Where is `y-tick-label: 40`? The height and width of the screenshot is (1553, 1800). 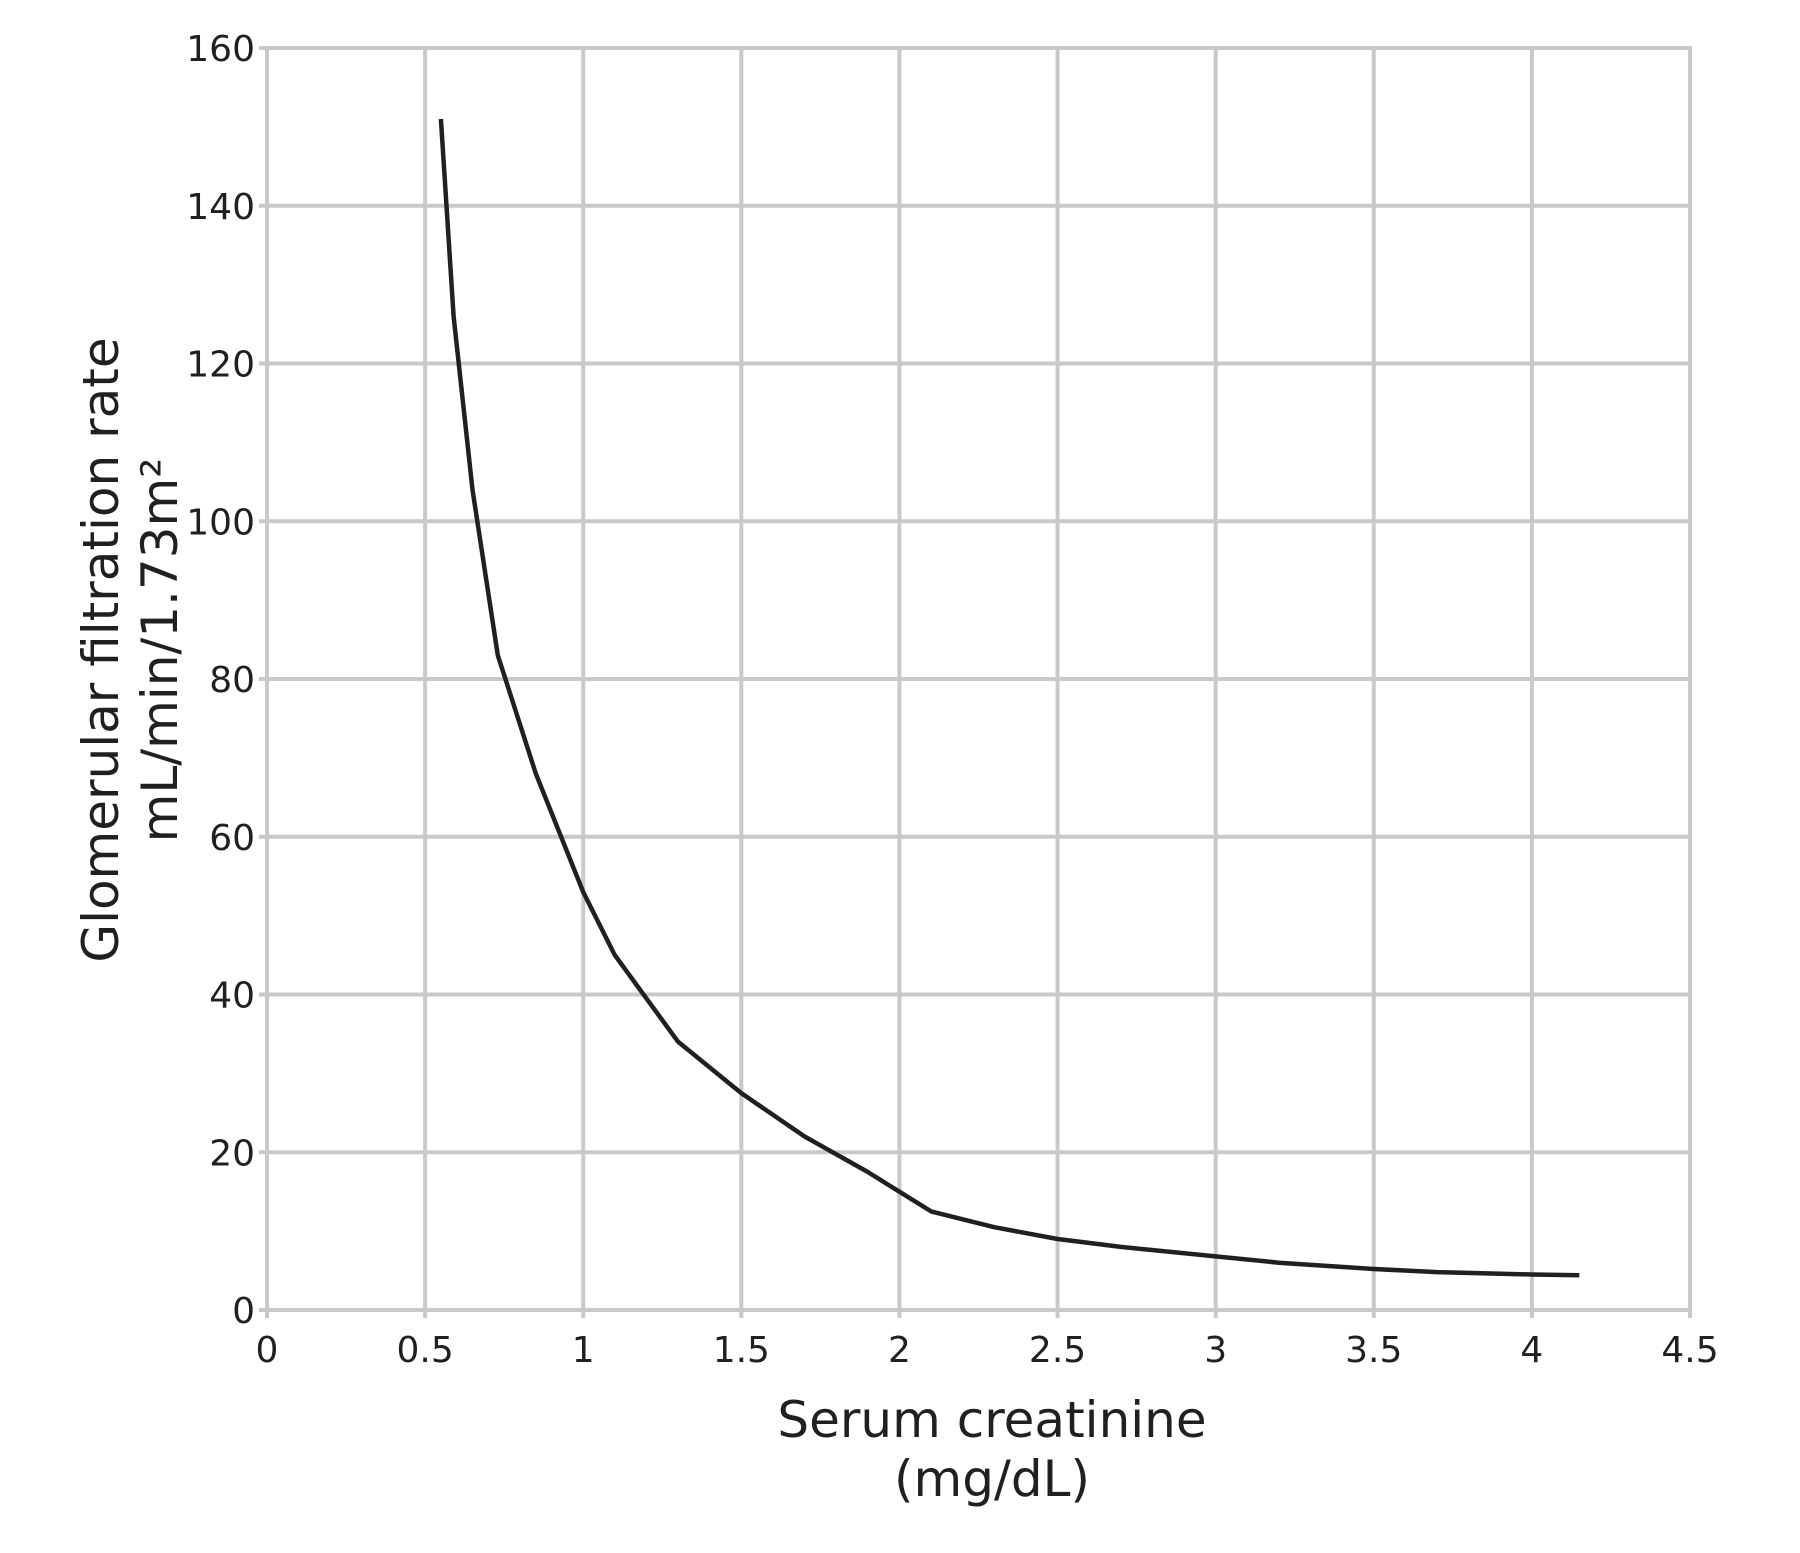
y-tick-label: 40 is located at coordinates (232, 996).